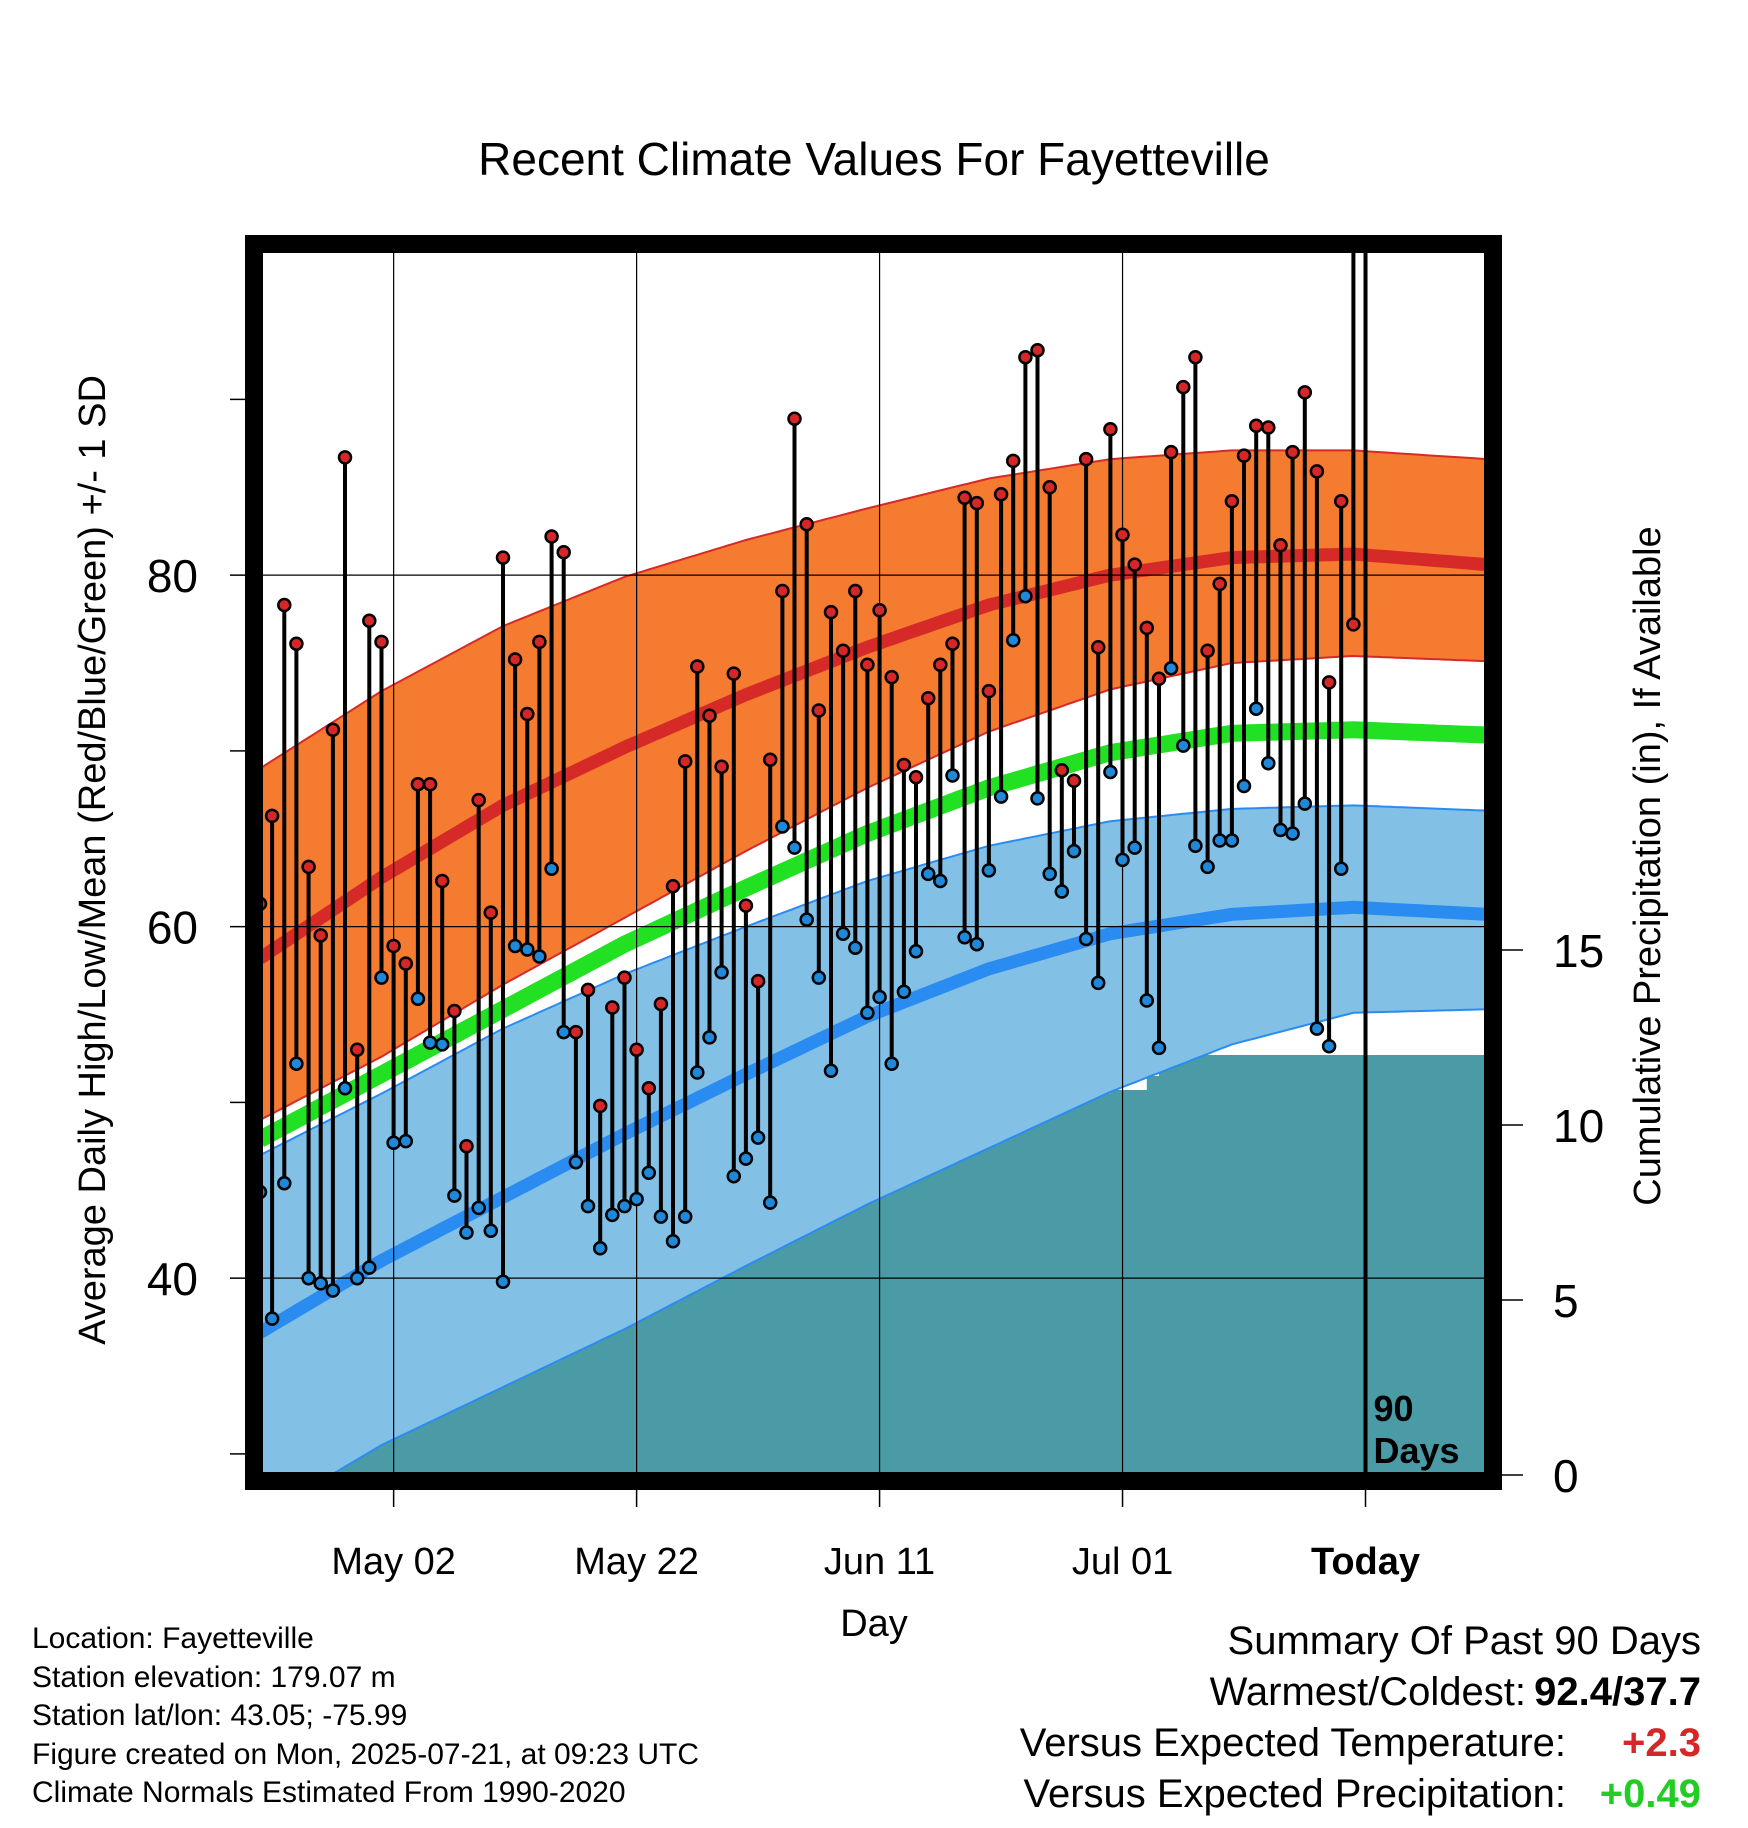 The height and width of the screenshot is (1828, 1748). Describe the element at coordinates (1566, 1476) in the screenshot. I see `y-right-tick-label: 0` at that location.